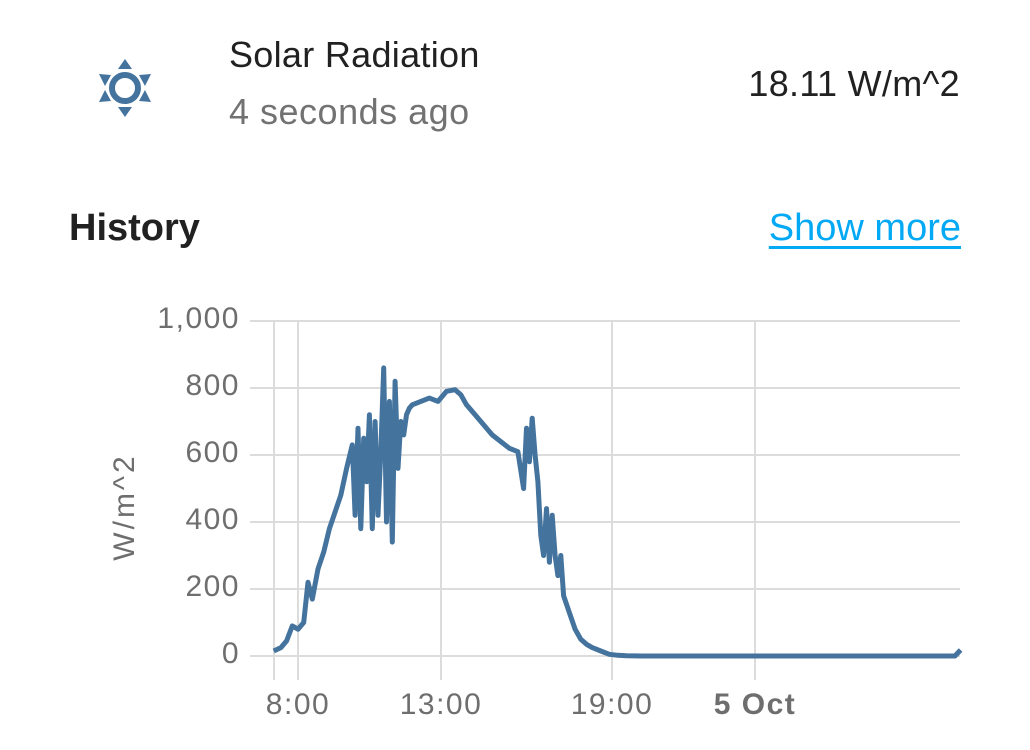 The image size is (1030, 750). I want to click on y-tick-label: 600, so click(212, 452).